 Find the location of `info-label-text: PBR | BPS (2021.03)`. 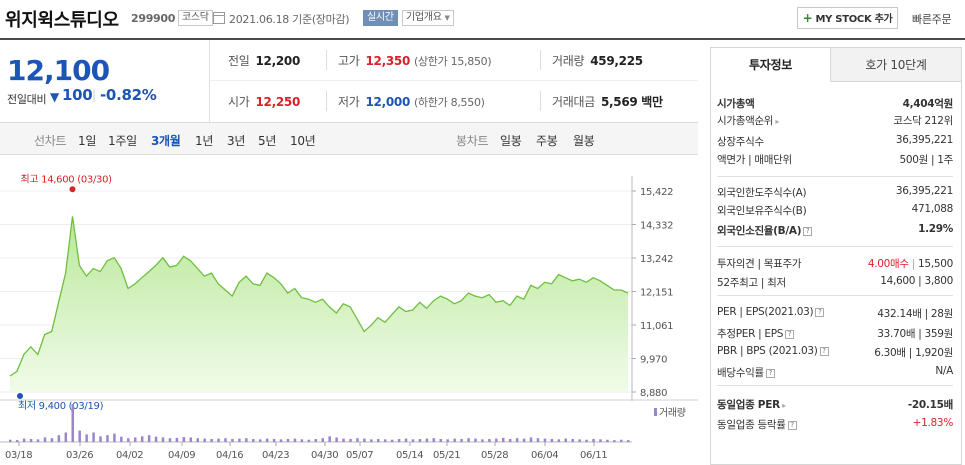

info-label-text: PBR | BPS (2021.03) is located at coordinates (767, 351).